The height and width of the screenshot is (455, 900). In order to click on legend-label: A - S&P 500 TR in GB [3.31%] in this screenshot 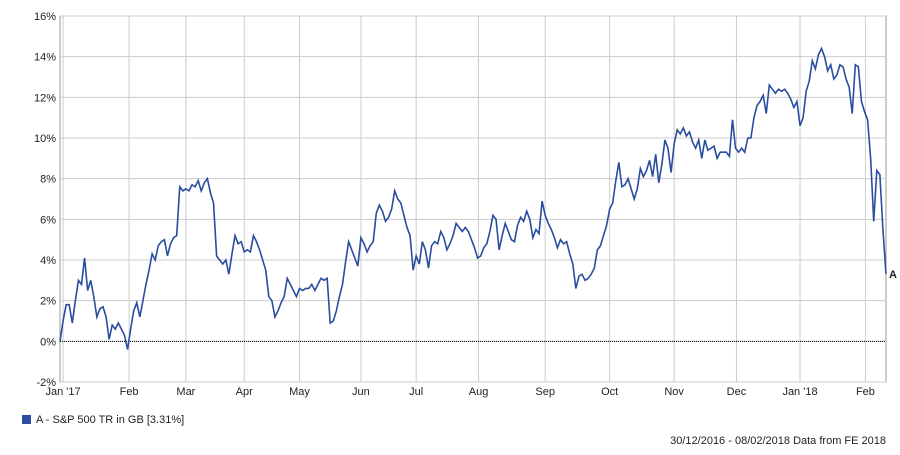, I will do `click(110, 420)`.